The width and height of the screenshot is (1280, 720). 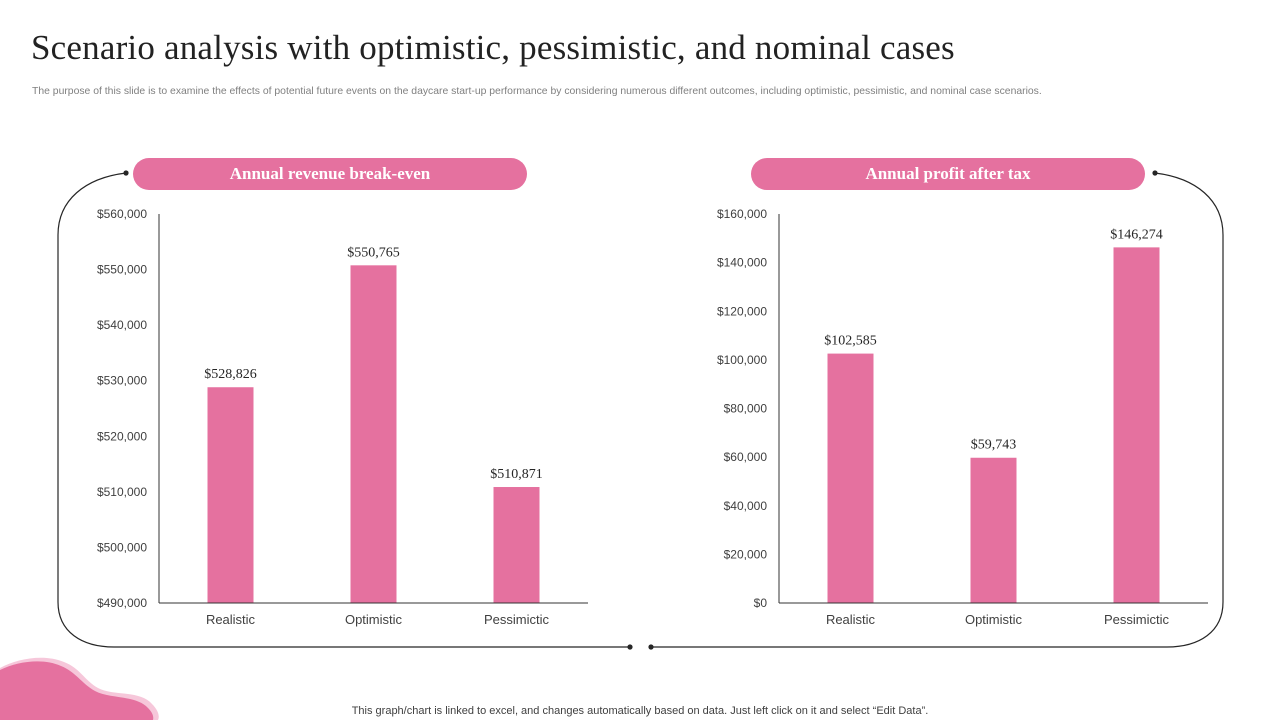 I want to click on y-tick-label: $560,000, so click(x=122, y=214).